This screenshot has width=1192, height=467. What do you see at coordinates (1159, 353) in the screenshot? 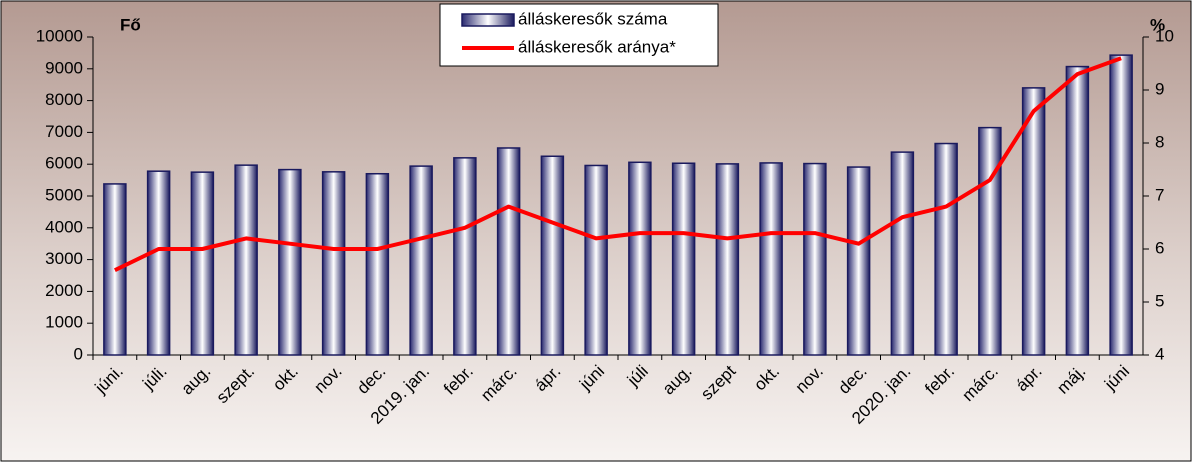
I see `y2-tick-label: 4` at bounding box center [1159, 353].